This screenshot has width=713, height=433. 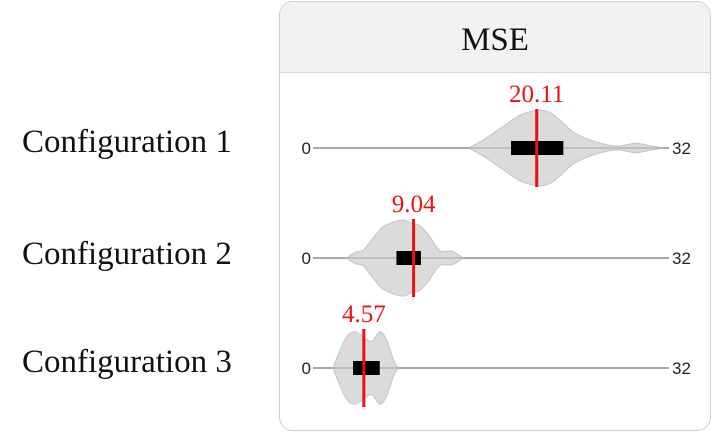 I want to click on axis-max-label-3: 32, so click(x=681, y=368).